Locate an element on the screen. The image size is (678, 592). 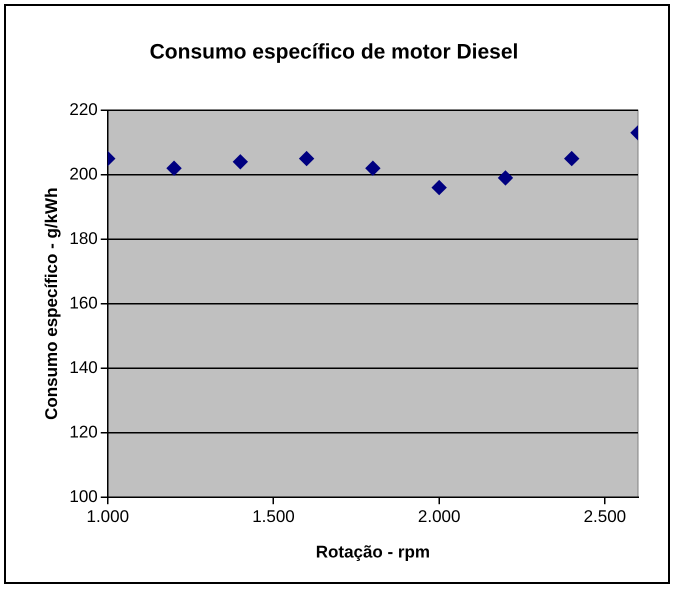
x-axis-title: Rotação - rpm is located at coordinates (373, 552).